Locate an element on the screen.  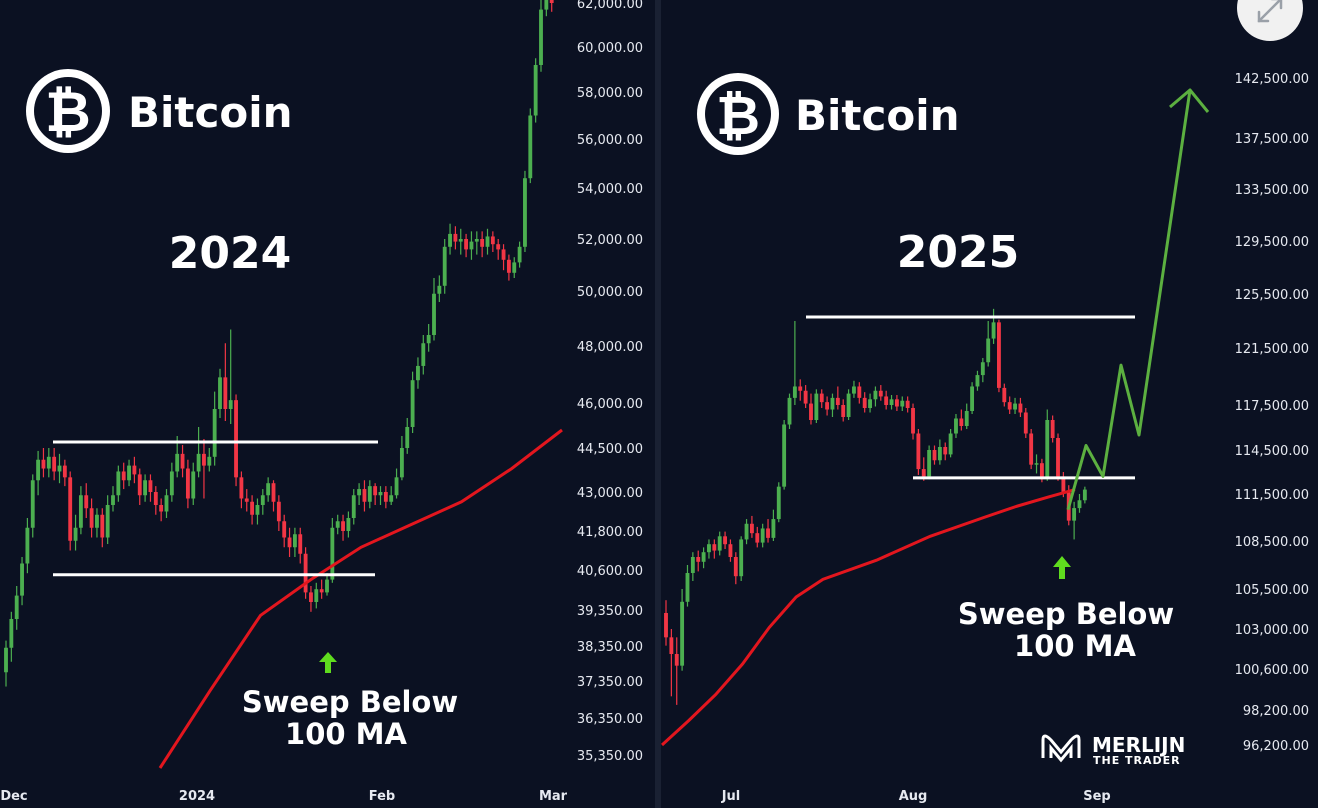
y-tick-label: 48,000.00 is located at coordinates (610, 347).